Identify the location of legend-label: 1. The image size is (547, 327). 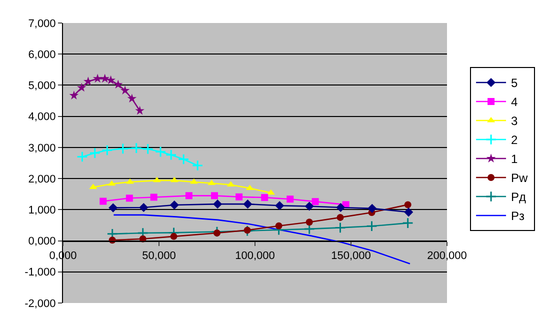
(514, 159).